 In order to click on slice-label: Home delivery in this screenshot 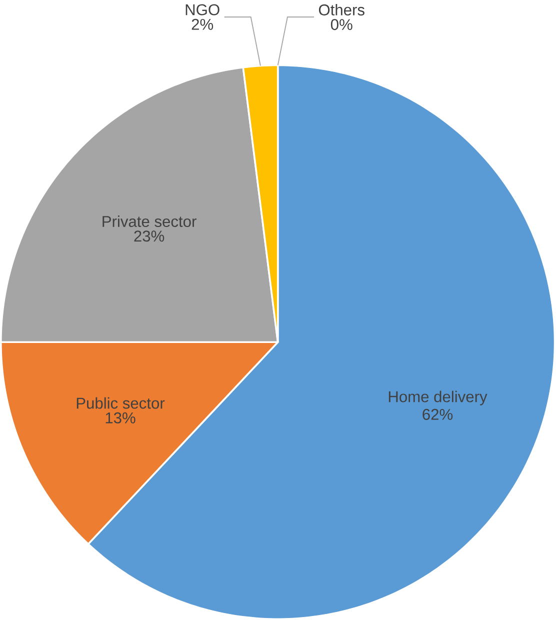, I will do `click(438, 398)`.